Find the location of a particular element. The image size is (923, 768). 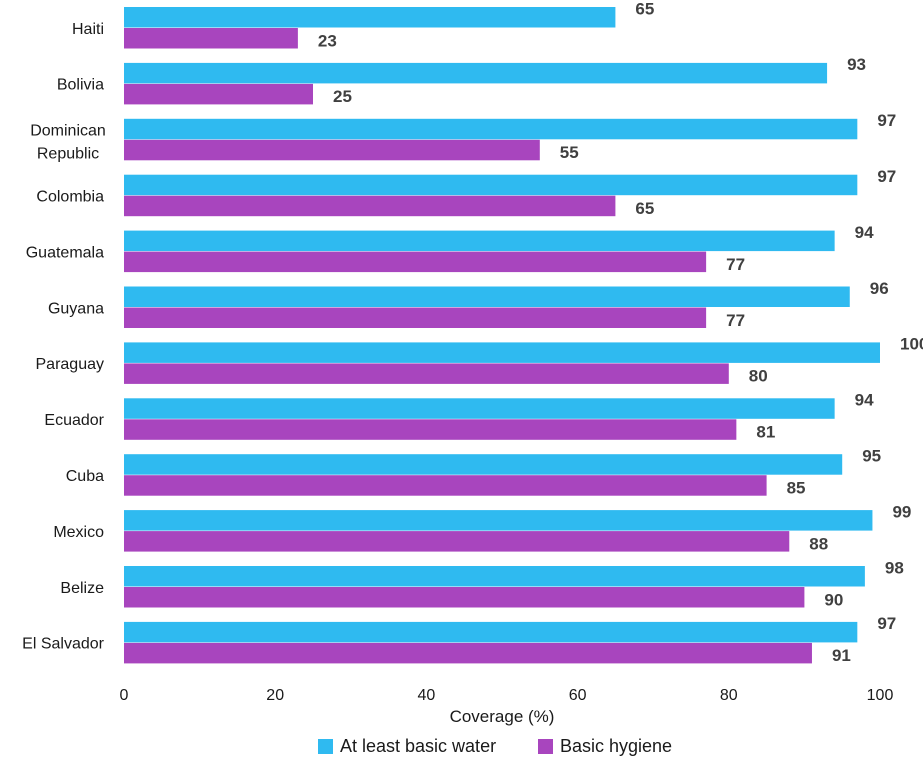

category-label: Bolivia is located at coordinates (80, 85).